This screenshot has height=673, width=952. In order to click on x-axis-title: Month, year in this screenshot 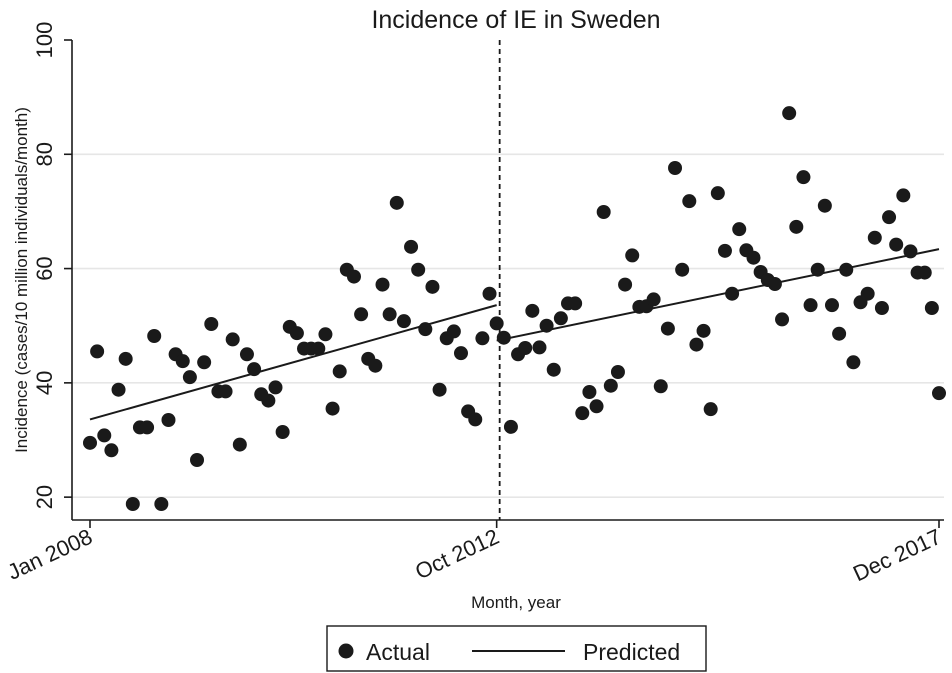, I will do `click(516, 602)`.